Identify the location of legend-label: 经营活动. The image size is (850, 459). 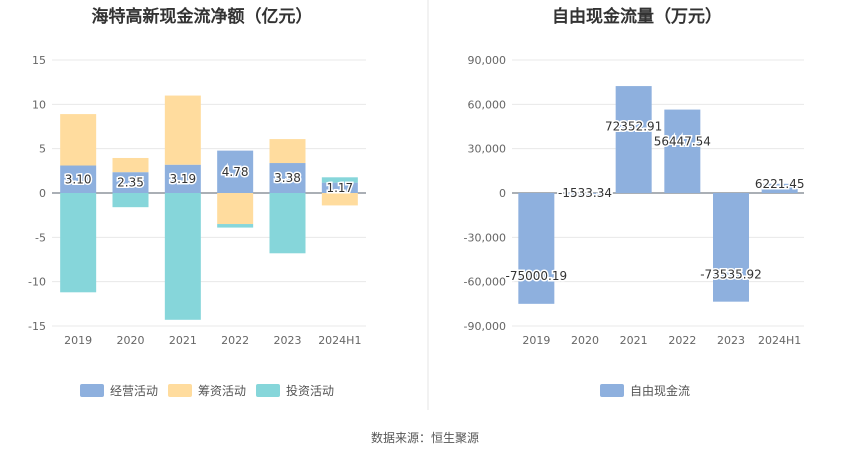
(134, 391).